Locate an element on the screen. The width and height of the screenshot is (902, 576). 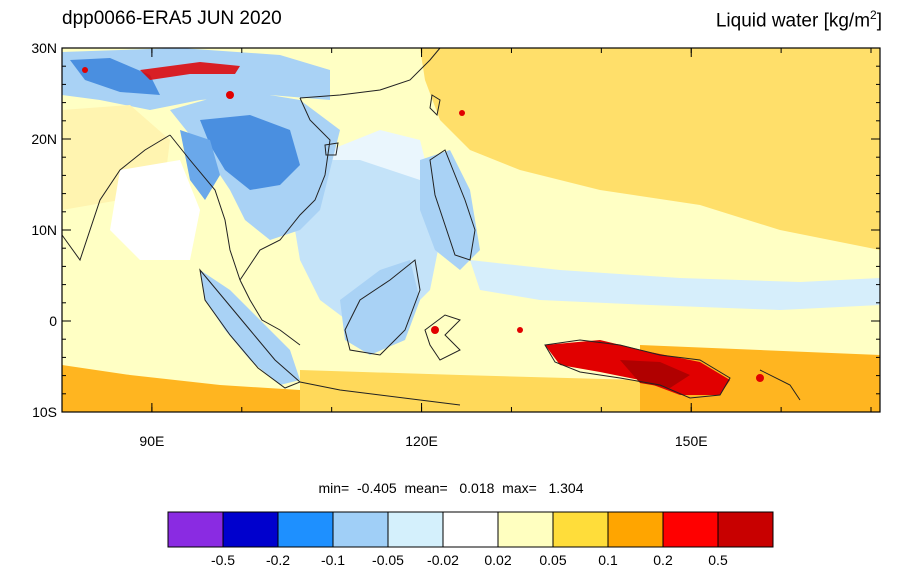
coast-malay is located at coordinates (270, 312).